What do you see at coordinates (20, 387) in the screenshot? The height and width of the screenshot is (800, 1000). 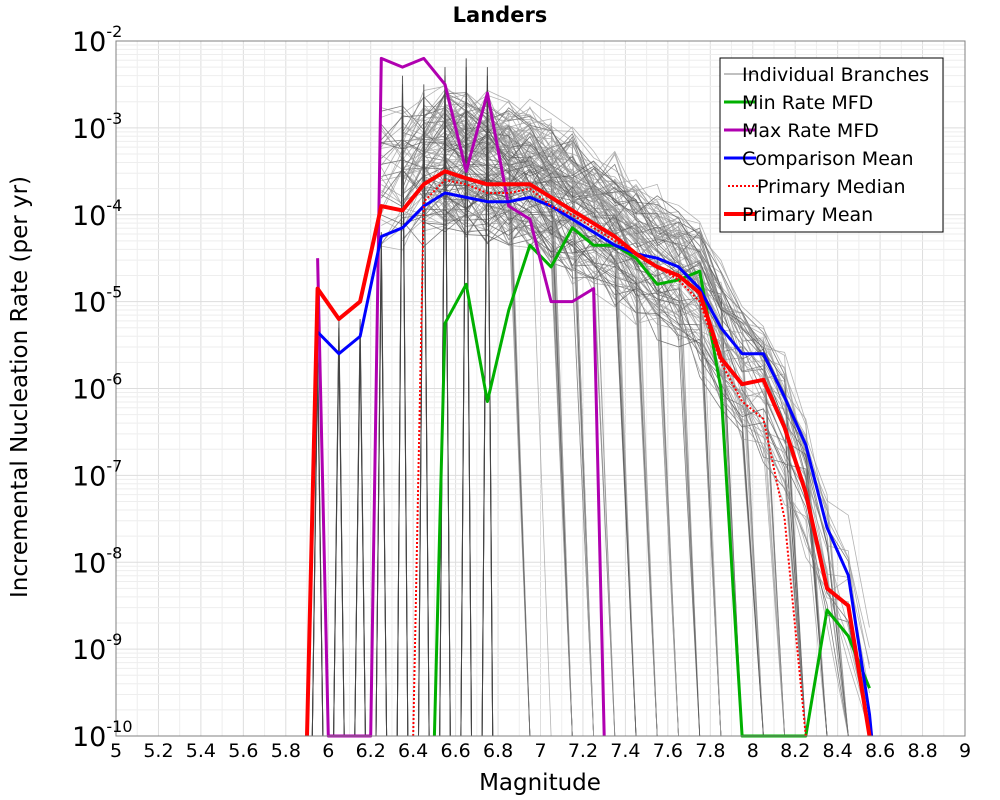 I see `y-axis-title: Incremental Nucleation Rate (per yr)` at bounding box center [20, 387].